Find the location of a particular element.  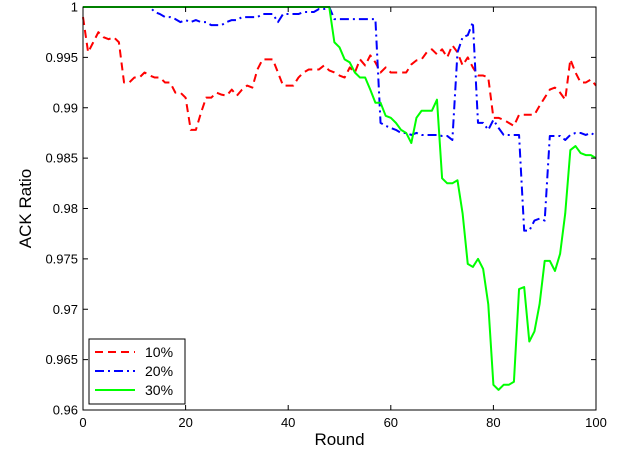

y-tick-label: 0.995 is located at coordinates (61, 57).